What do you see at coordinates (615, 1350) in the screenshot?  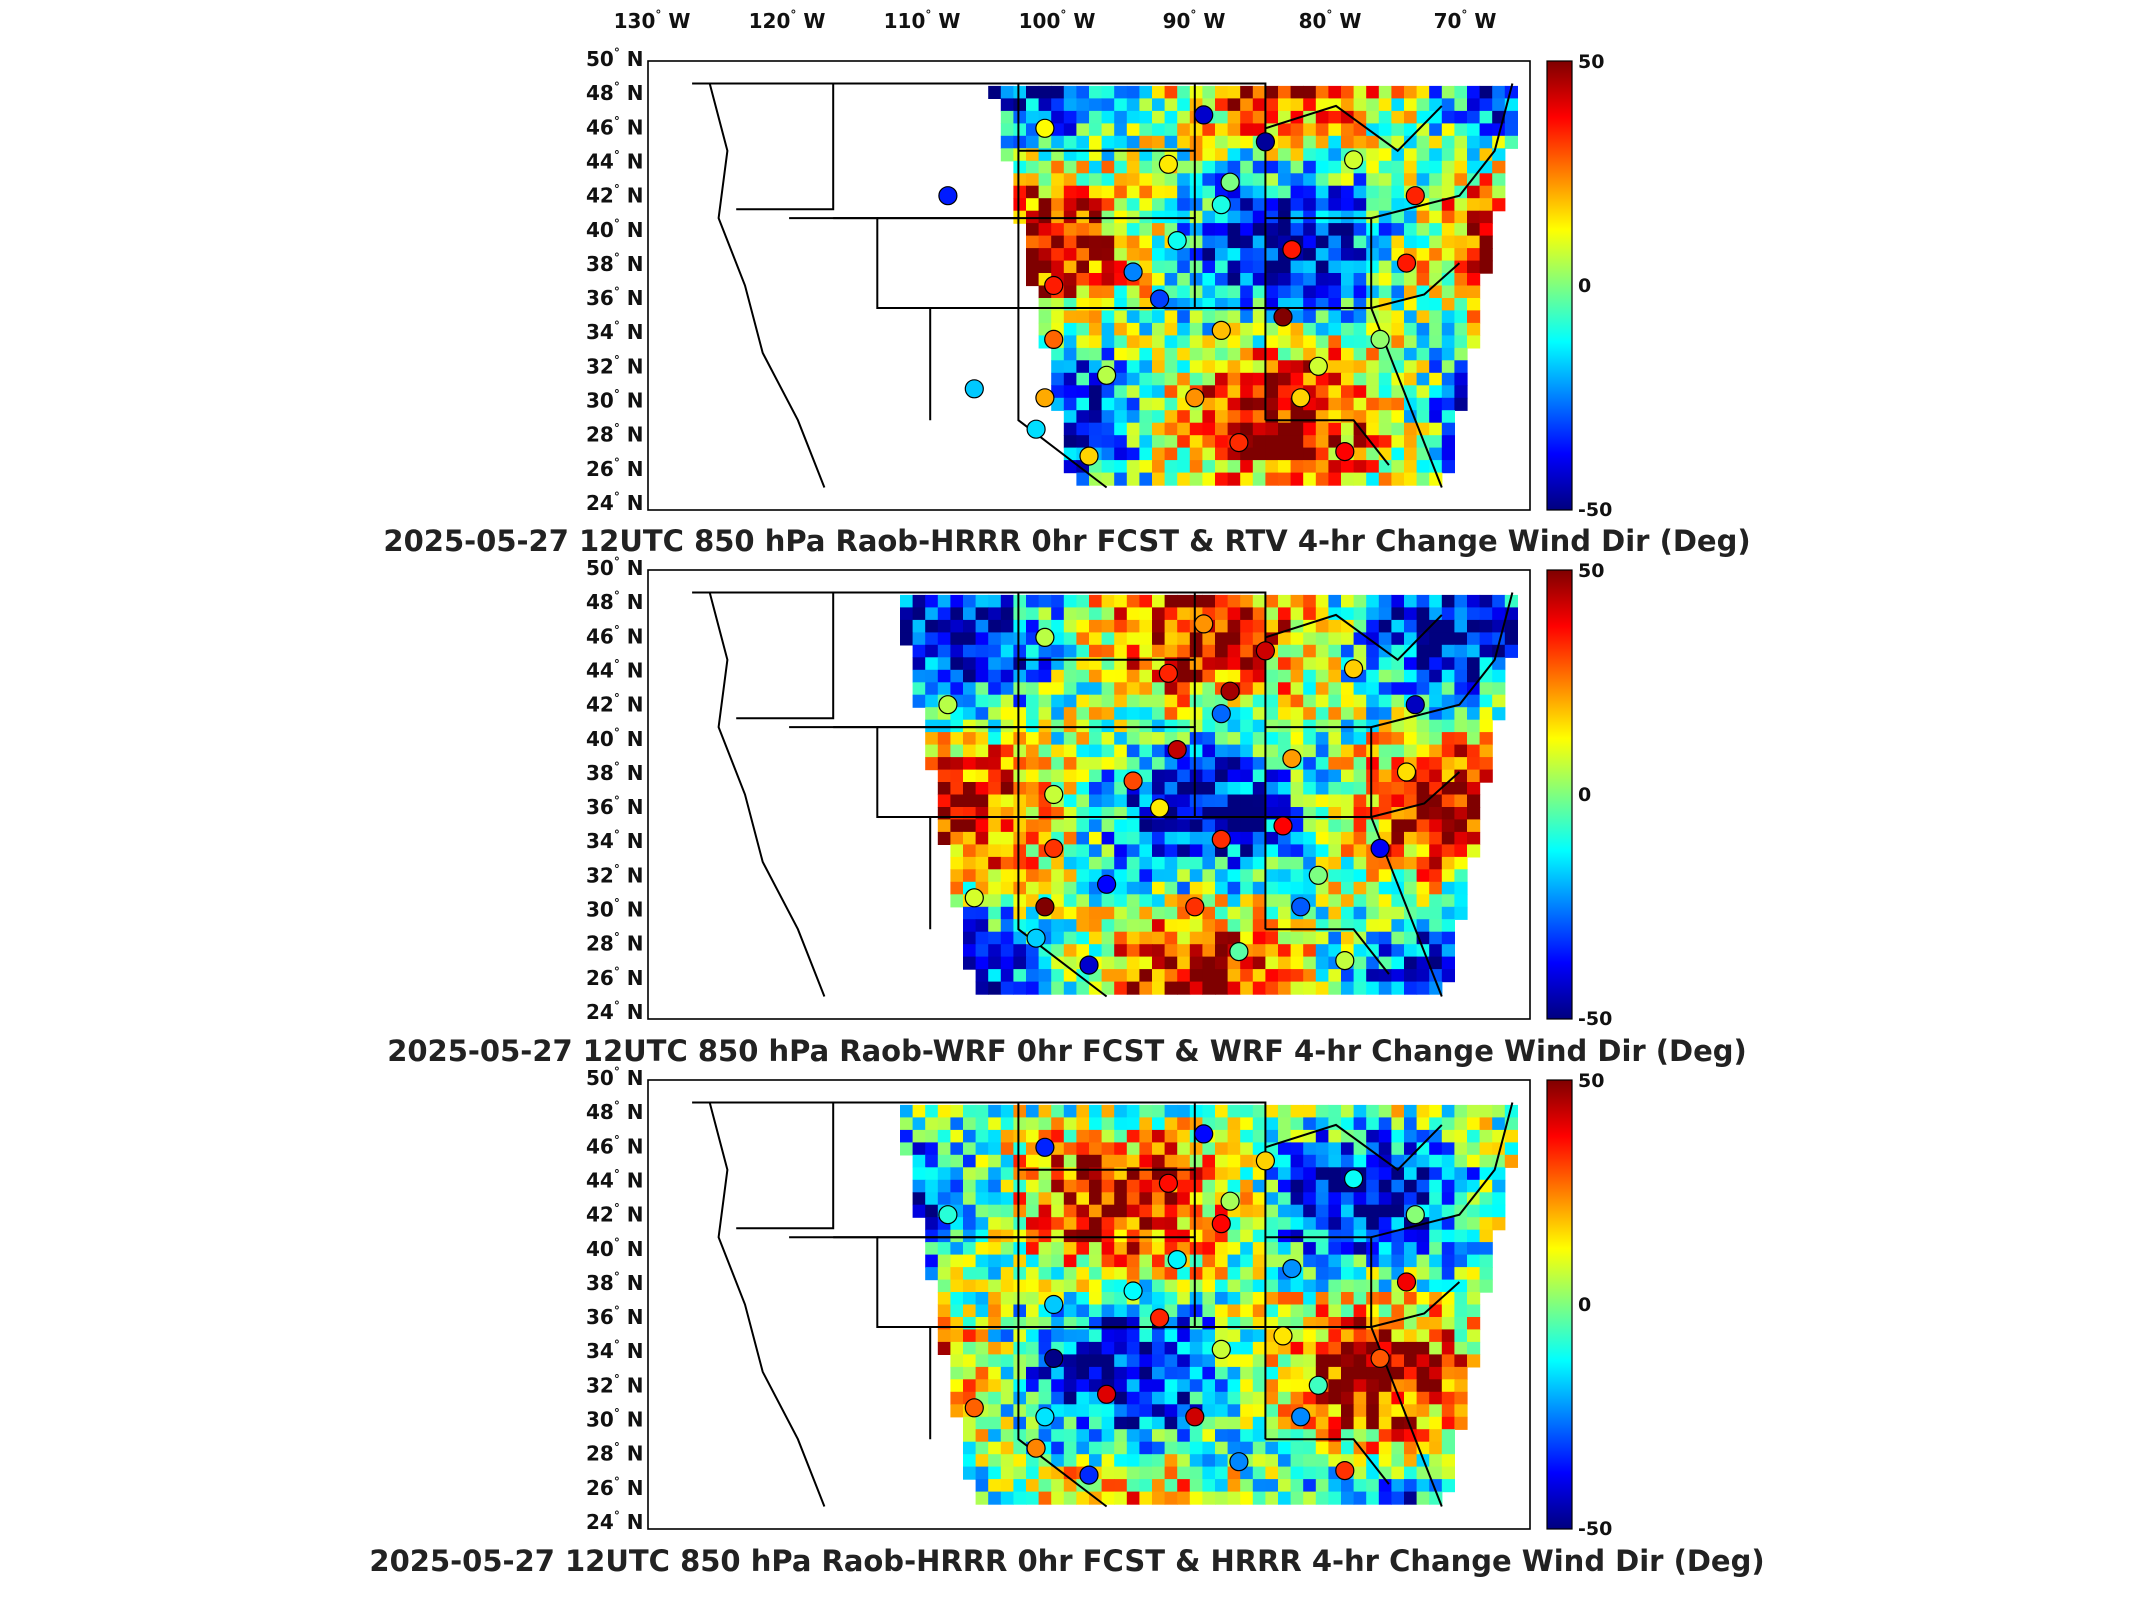 I see `lat-label: 34° N` at bounding box center [615, 1350].